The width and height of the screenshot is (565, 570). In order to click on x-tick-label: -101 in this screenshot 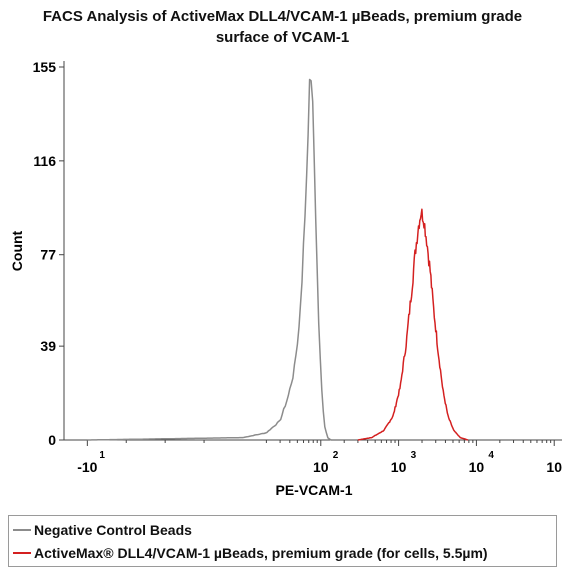, I will do `click(91, 462)`.